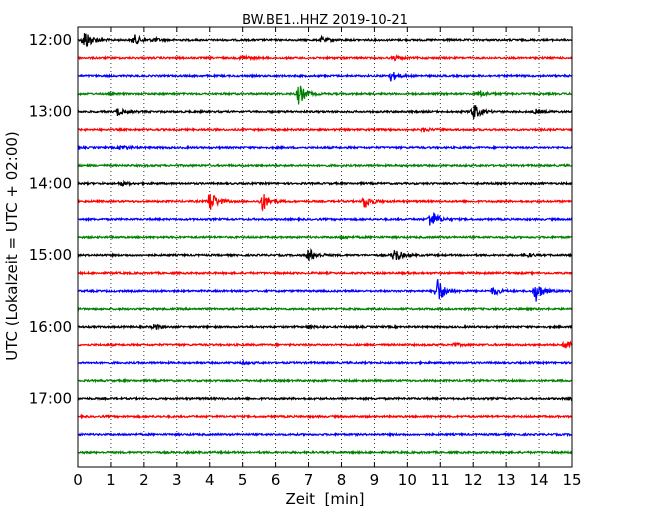 This screenshot has width=650, height=520. I want to click on x-tick-label: 3, so click(177, 480).